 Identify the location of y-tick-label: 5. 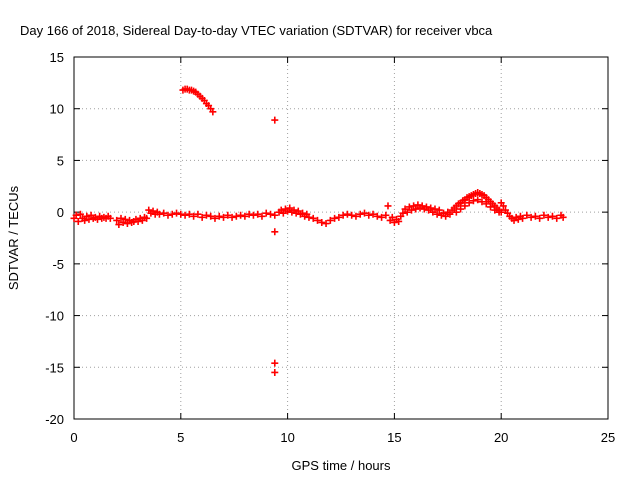
(60, 160).